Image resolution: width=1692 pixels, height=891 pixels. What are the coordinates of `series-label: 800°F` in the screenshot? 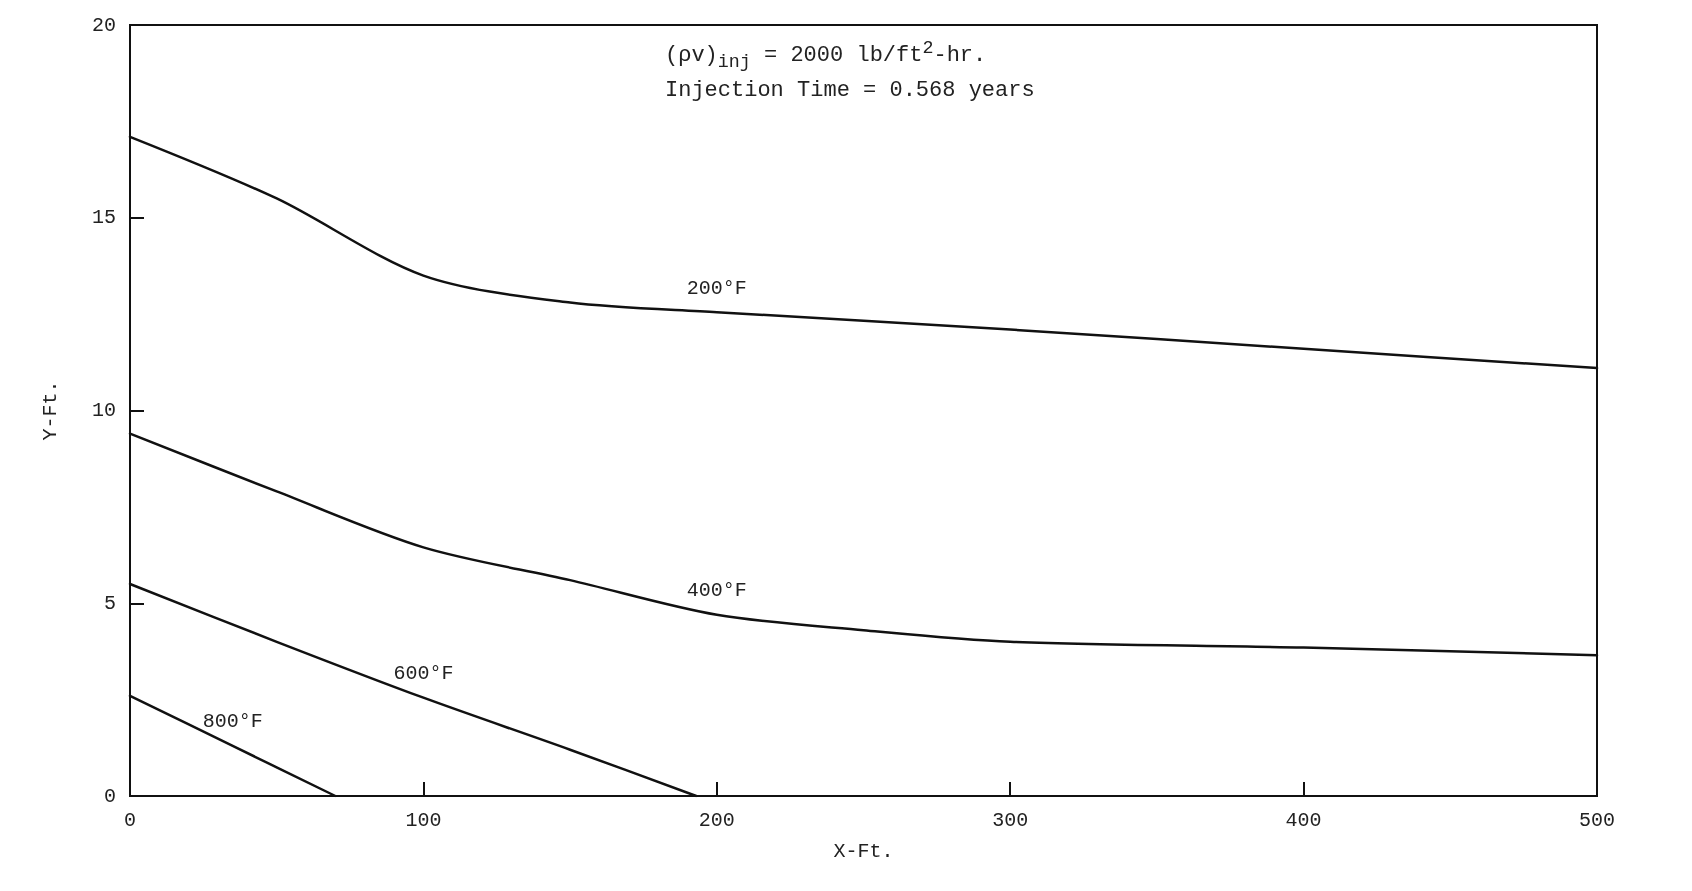 It's located at (232, 722).